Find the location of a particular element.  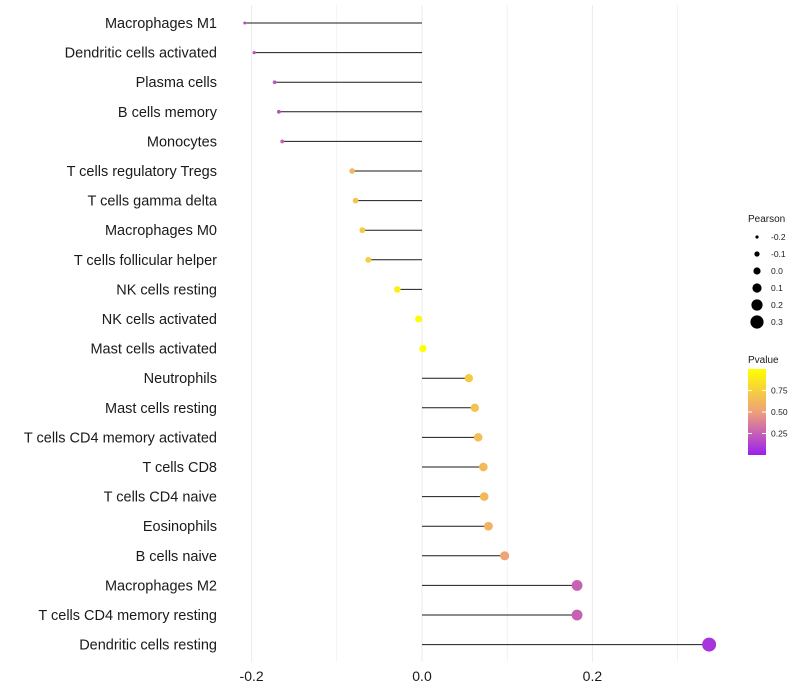

legend-pearson-label: 0.0 is located at coordinates (777, 271).